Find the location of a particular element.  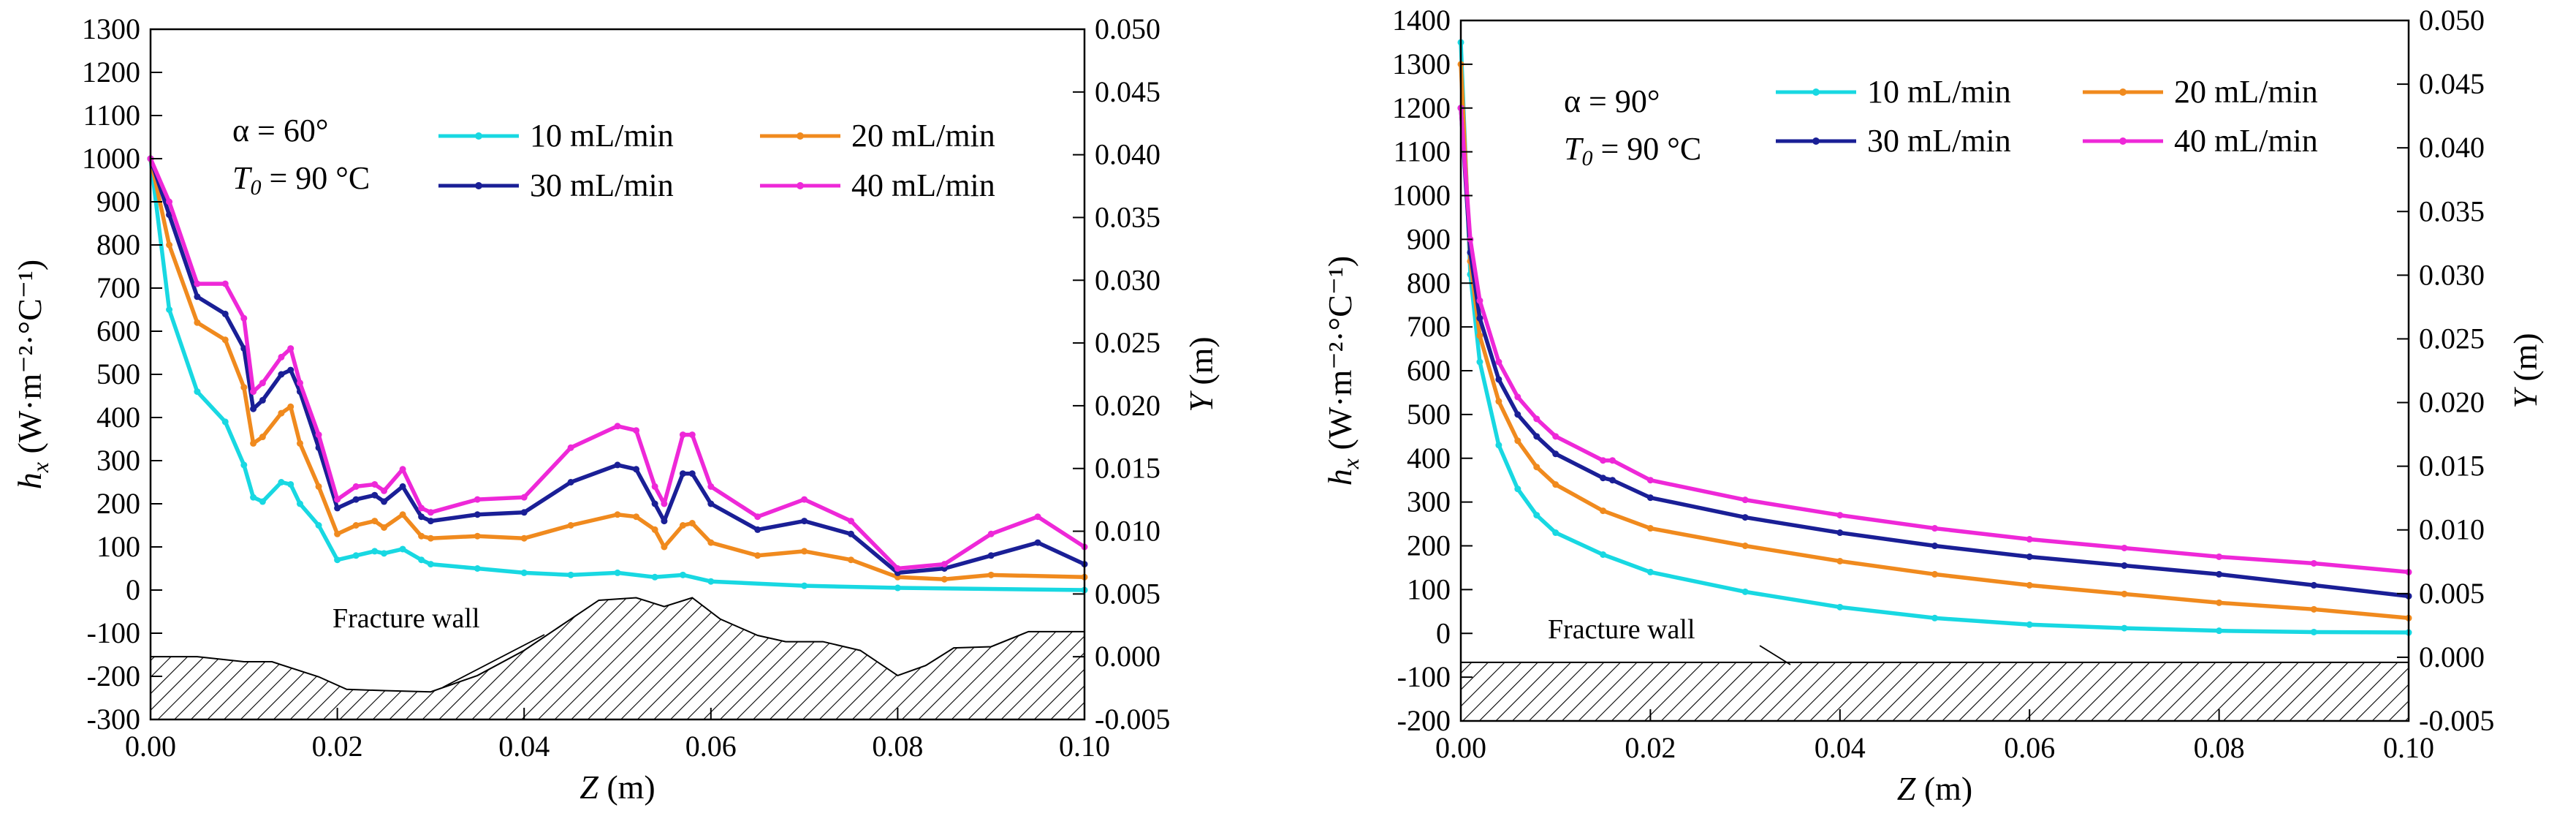

temperature-symbol: T is located at coordinates (242, 178).